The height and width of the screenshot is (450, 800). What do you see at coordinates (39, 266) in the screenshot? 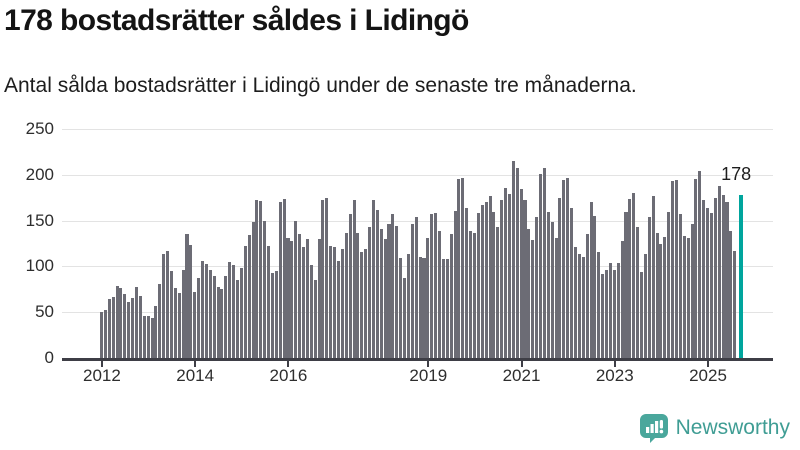
I see `y-axis-tick-label: 100` at bounding box center [39, 266].